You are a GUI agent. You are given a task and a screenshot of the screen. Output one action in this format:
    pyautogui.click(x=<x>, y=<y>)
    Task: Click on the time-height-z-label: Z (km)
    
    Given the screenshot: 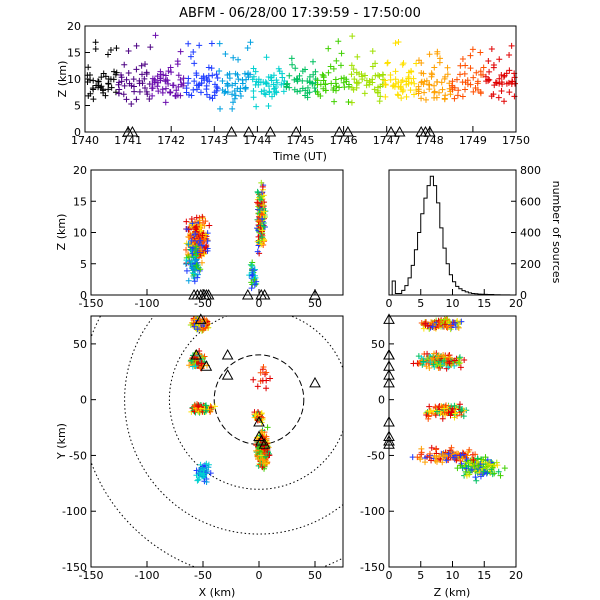 What is the action you would take?
    pyautogui.click(x=62, y=79)
    